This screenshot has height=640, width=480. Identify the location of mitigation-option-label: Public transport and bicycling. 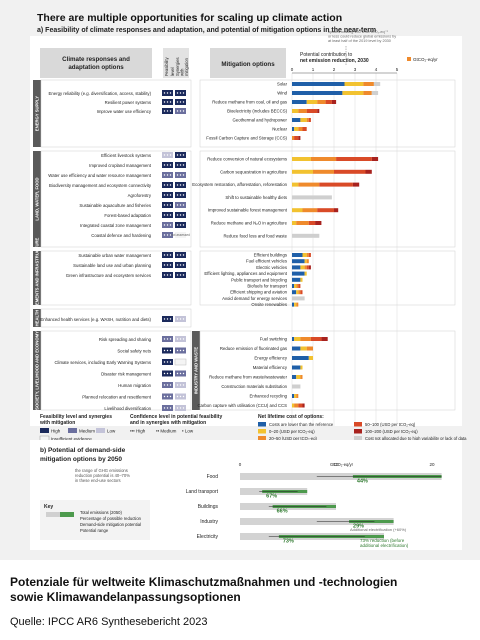
(259, 279).